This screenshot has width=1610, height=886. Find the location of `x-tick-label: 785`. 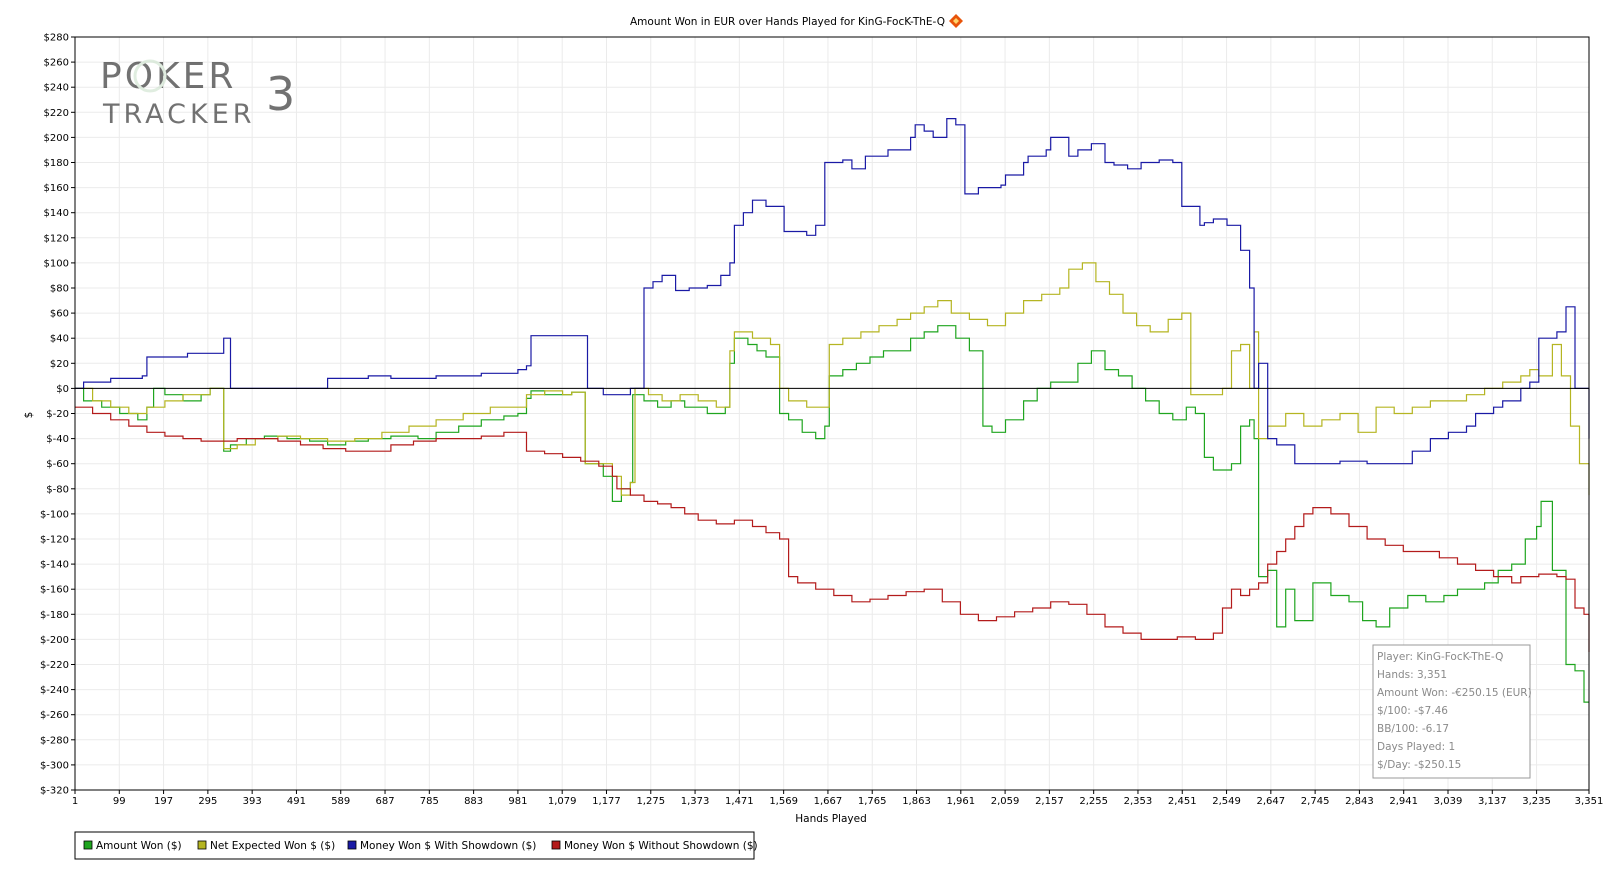

x-tick-label: 785 is located at coordinates (429, 801).